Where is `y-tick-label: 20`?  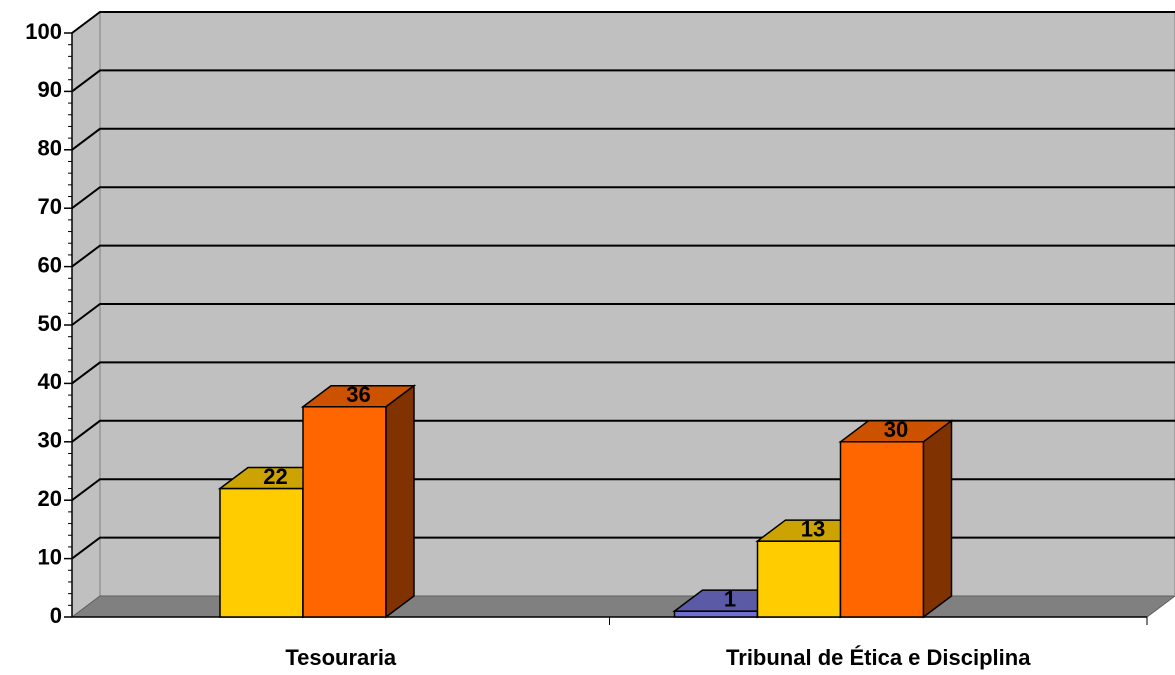
y-tick-label: 20 is located at coordinates (50, 498).